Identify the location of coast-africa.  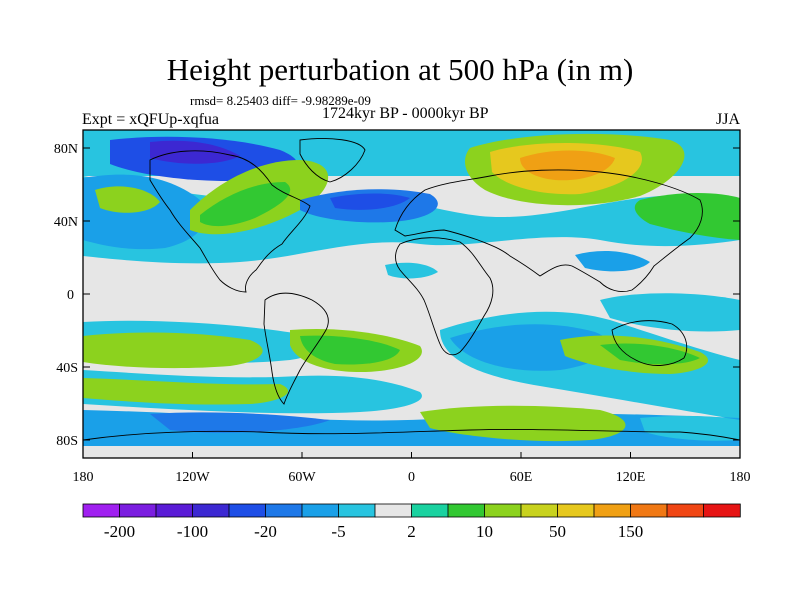
(444, 296).